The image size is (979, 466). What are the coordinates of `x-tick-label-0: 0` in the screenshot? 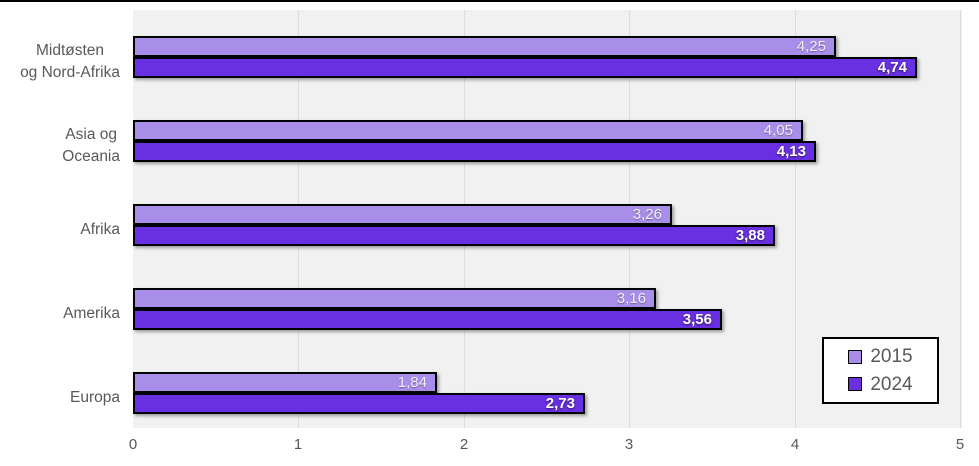 It's located at (133, 444).